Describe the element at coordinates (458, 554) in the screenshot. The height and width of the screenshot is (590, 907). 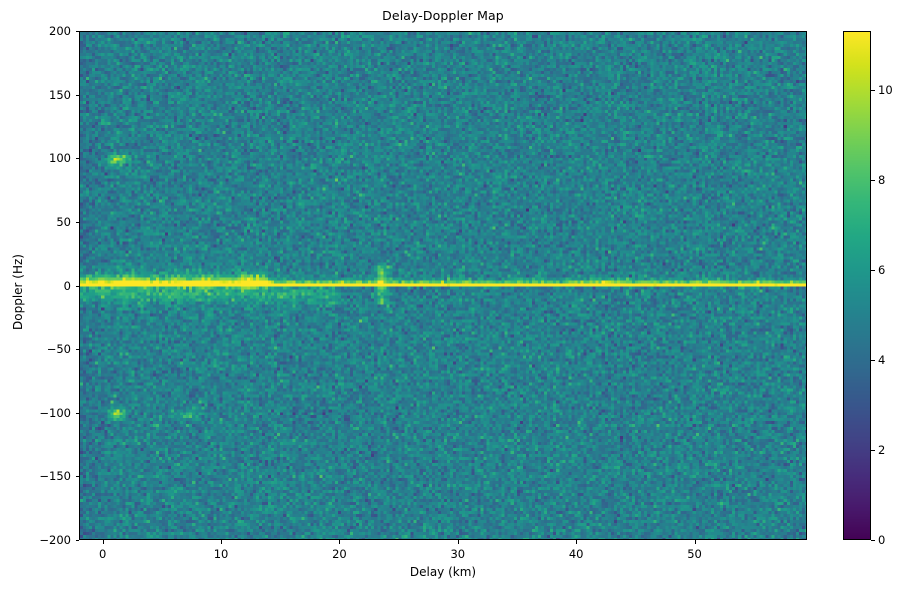
I see `x-tick-label: 30` at that location.